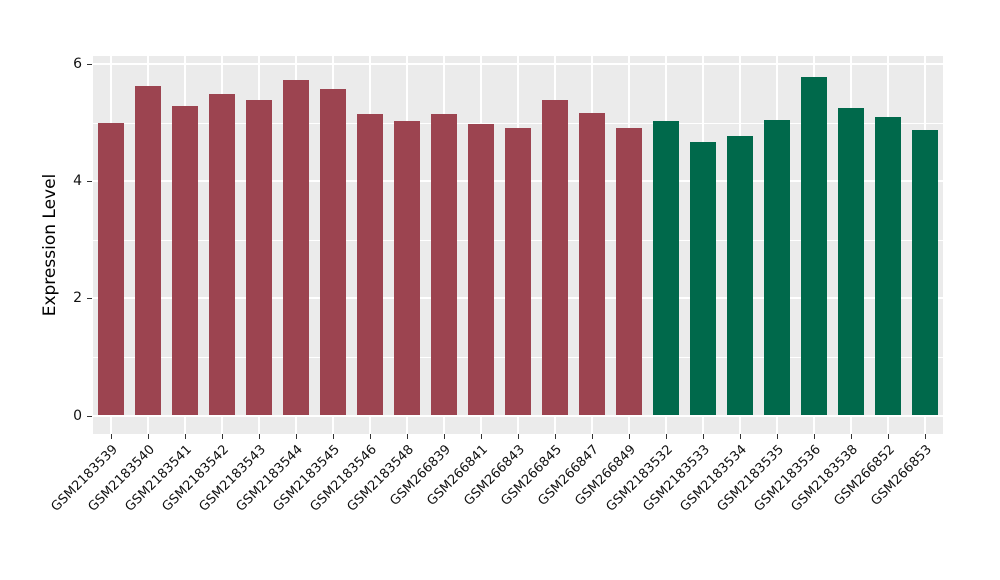 The width and height of the screenshot is (1000, 580). Describe the element at coordinates (77, 181) in the screenshot. I see `y-tick-label: 4` at that location.